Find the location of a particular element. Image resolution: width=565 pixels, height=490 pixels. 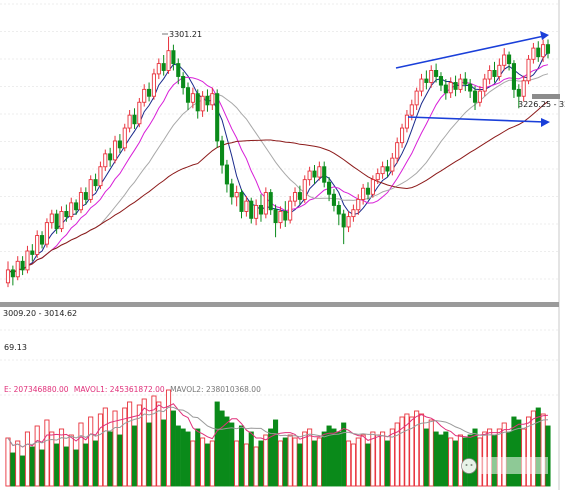

upper-trend-line is located at coordinates (470, 52).